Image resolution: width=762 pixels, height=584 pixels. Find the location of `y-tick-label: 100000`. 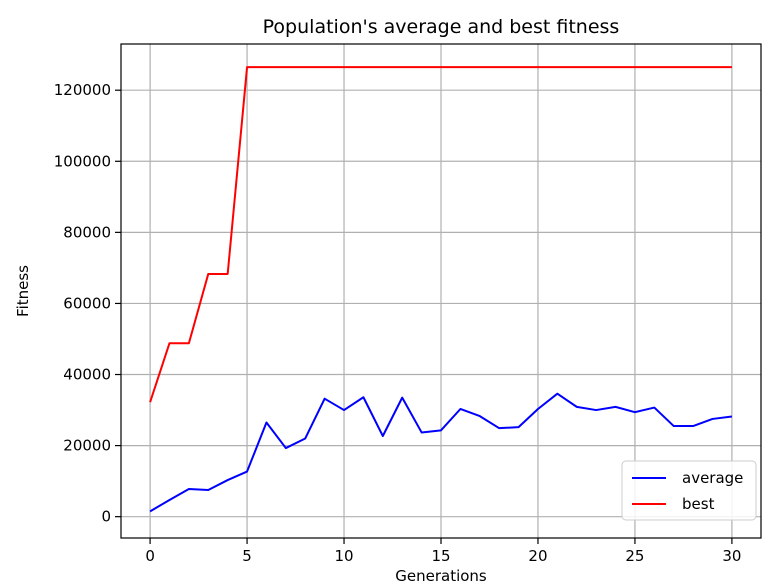

y-tick-label: 100000 is located at coordinates (82, 161).